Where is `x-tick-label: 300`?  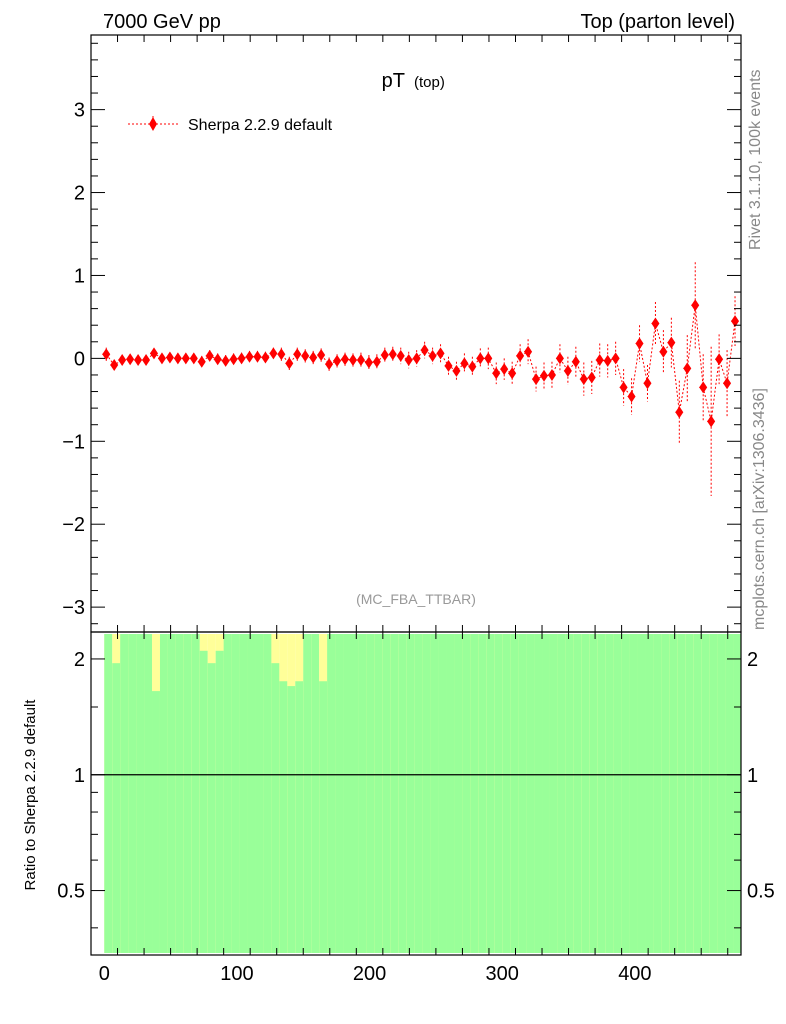
x-tick-label: 300 is located at coordinates (502, 974).